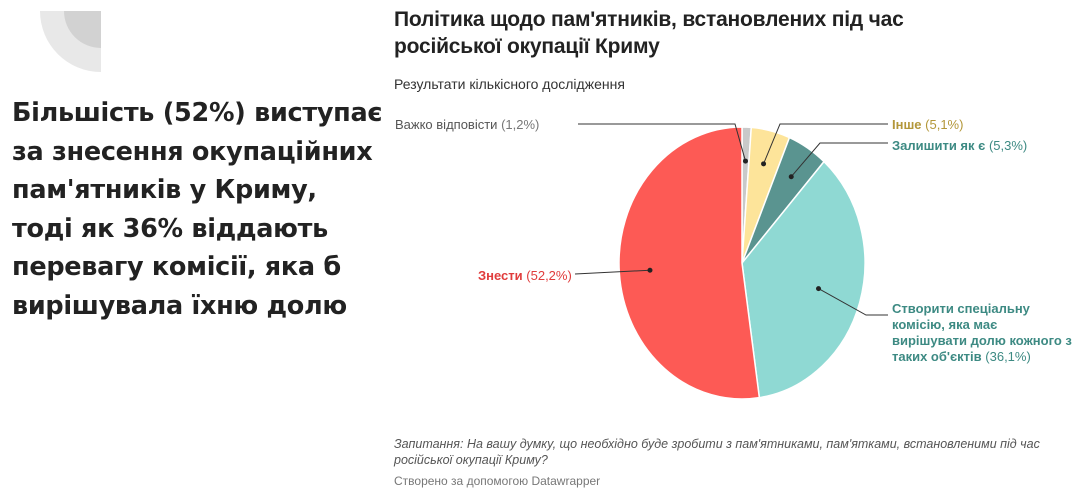 The width and height of the screenshot is (1080, 496). I want to click on lead-line: за знесення окупаційних, so click(192, 151).